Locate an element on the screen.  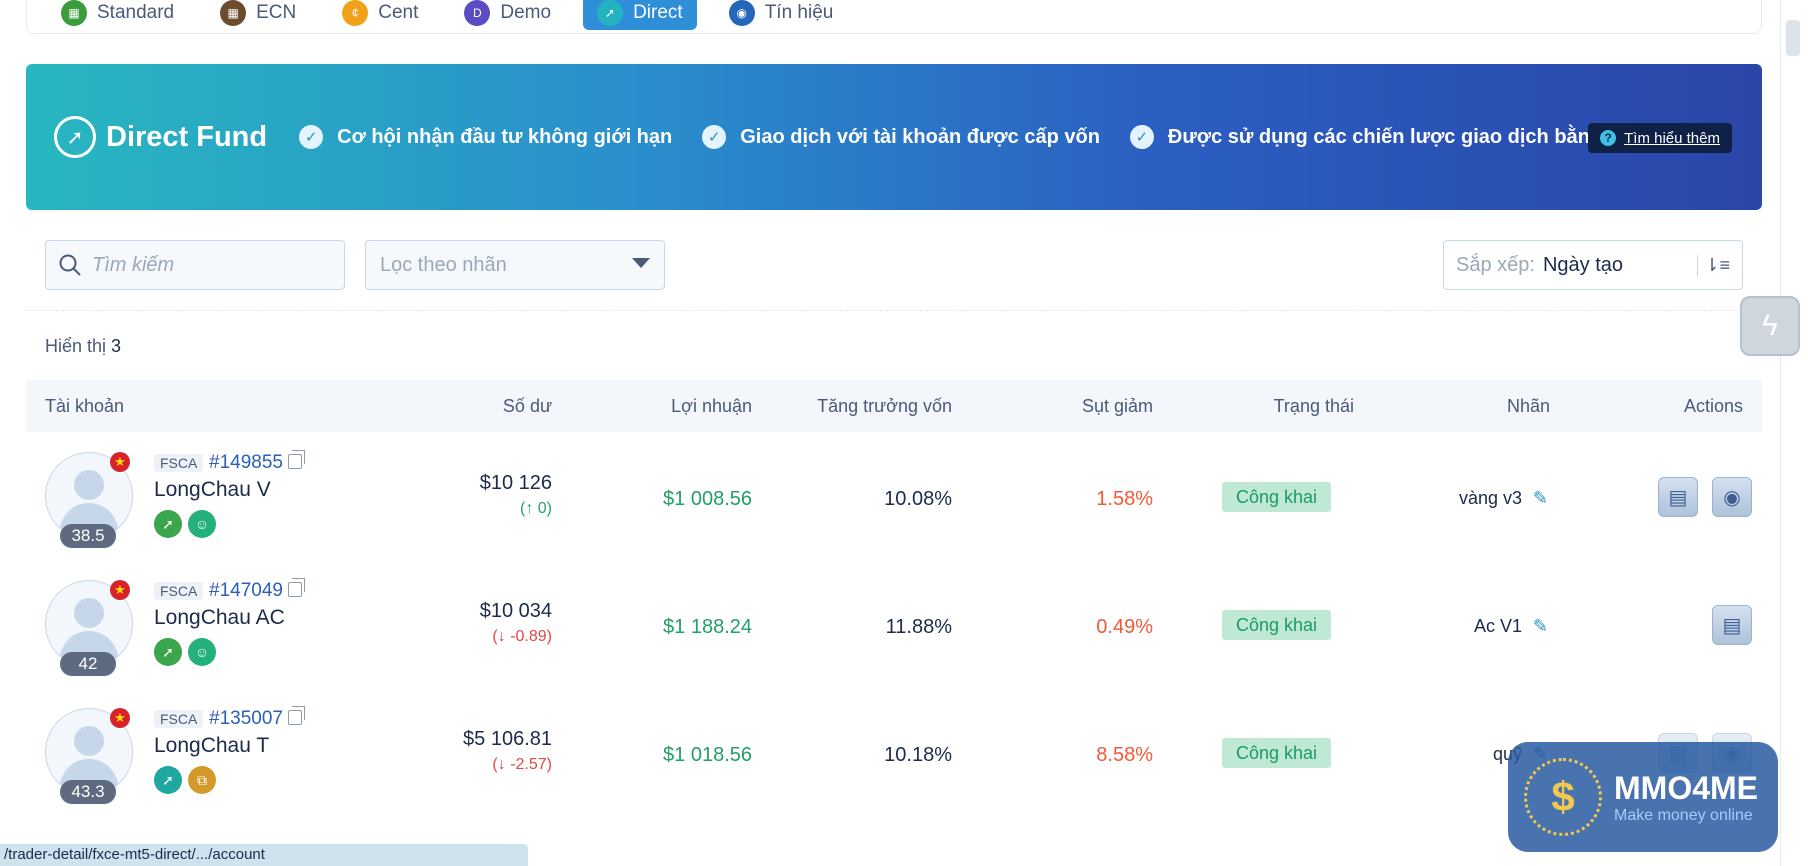
copy-trade-icon: ⧉ is located at coordinates (202, 780).